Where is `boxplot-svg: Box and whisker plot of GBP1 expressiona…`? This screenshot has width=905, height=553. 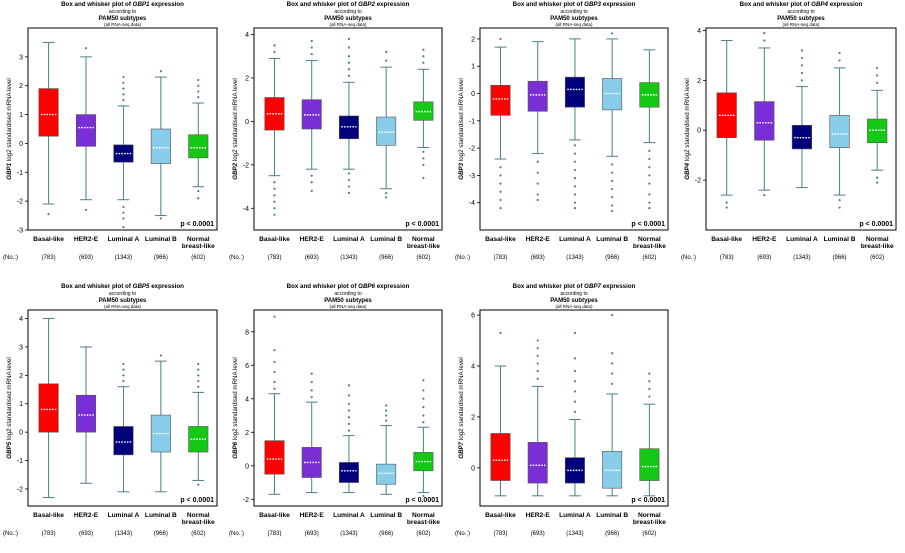
boxplot-svg: Box and whisker plot of GBP1 expressiona… is located at coordinates (110, 131).